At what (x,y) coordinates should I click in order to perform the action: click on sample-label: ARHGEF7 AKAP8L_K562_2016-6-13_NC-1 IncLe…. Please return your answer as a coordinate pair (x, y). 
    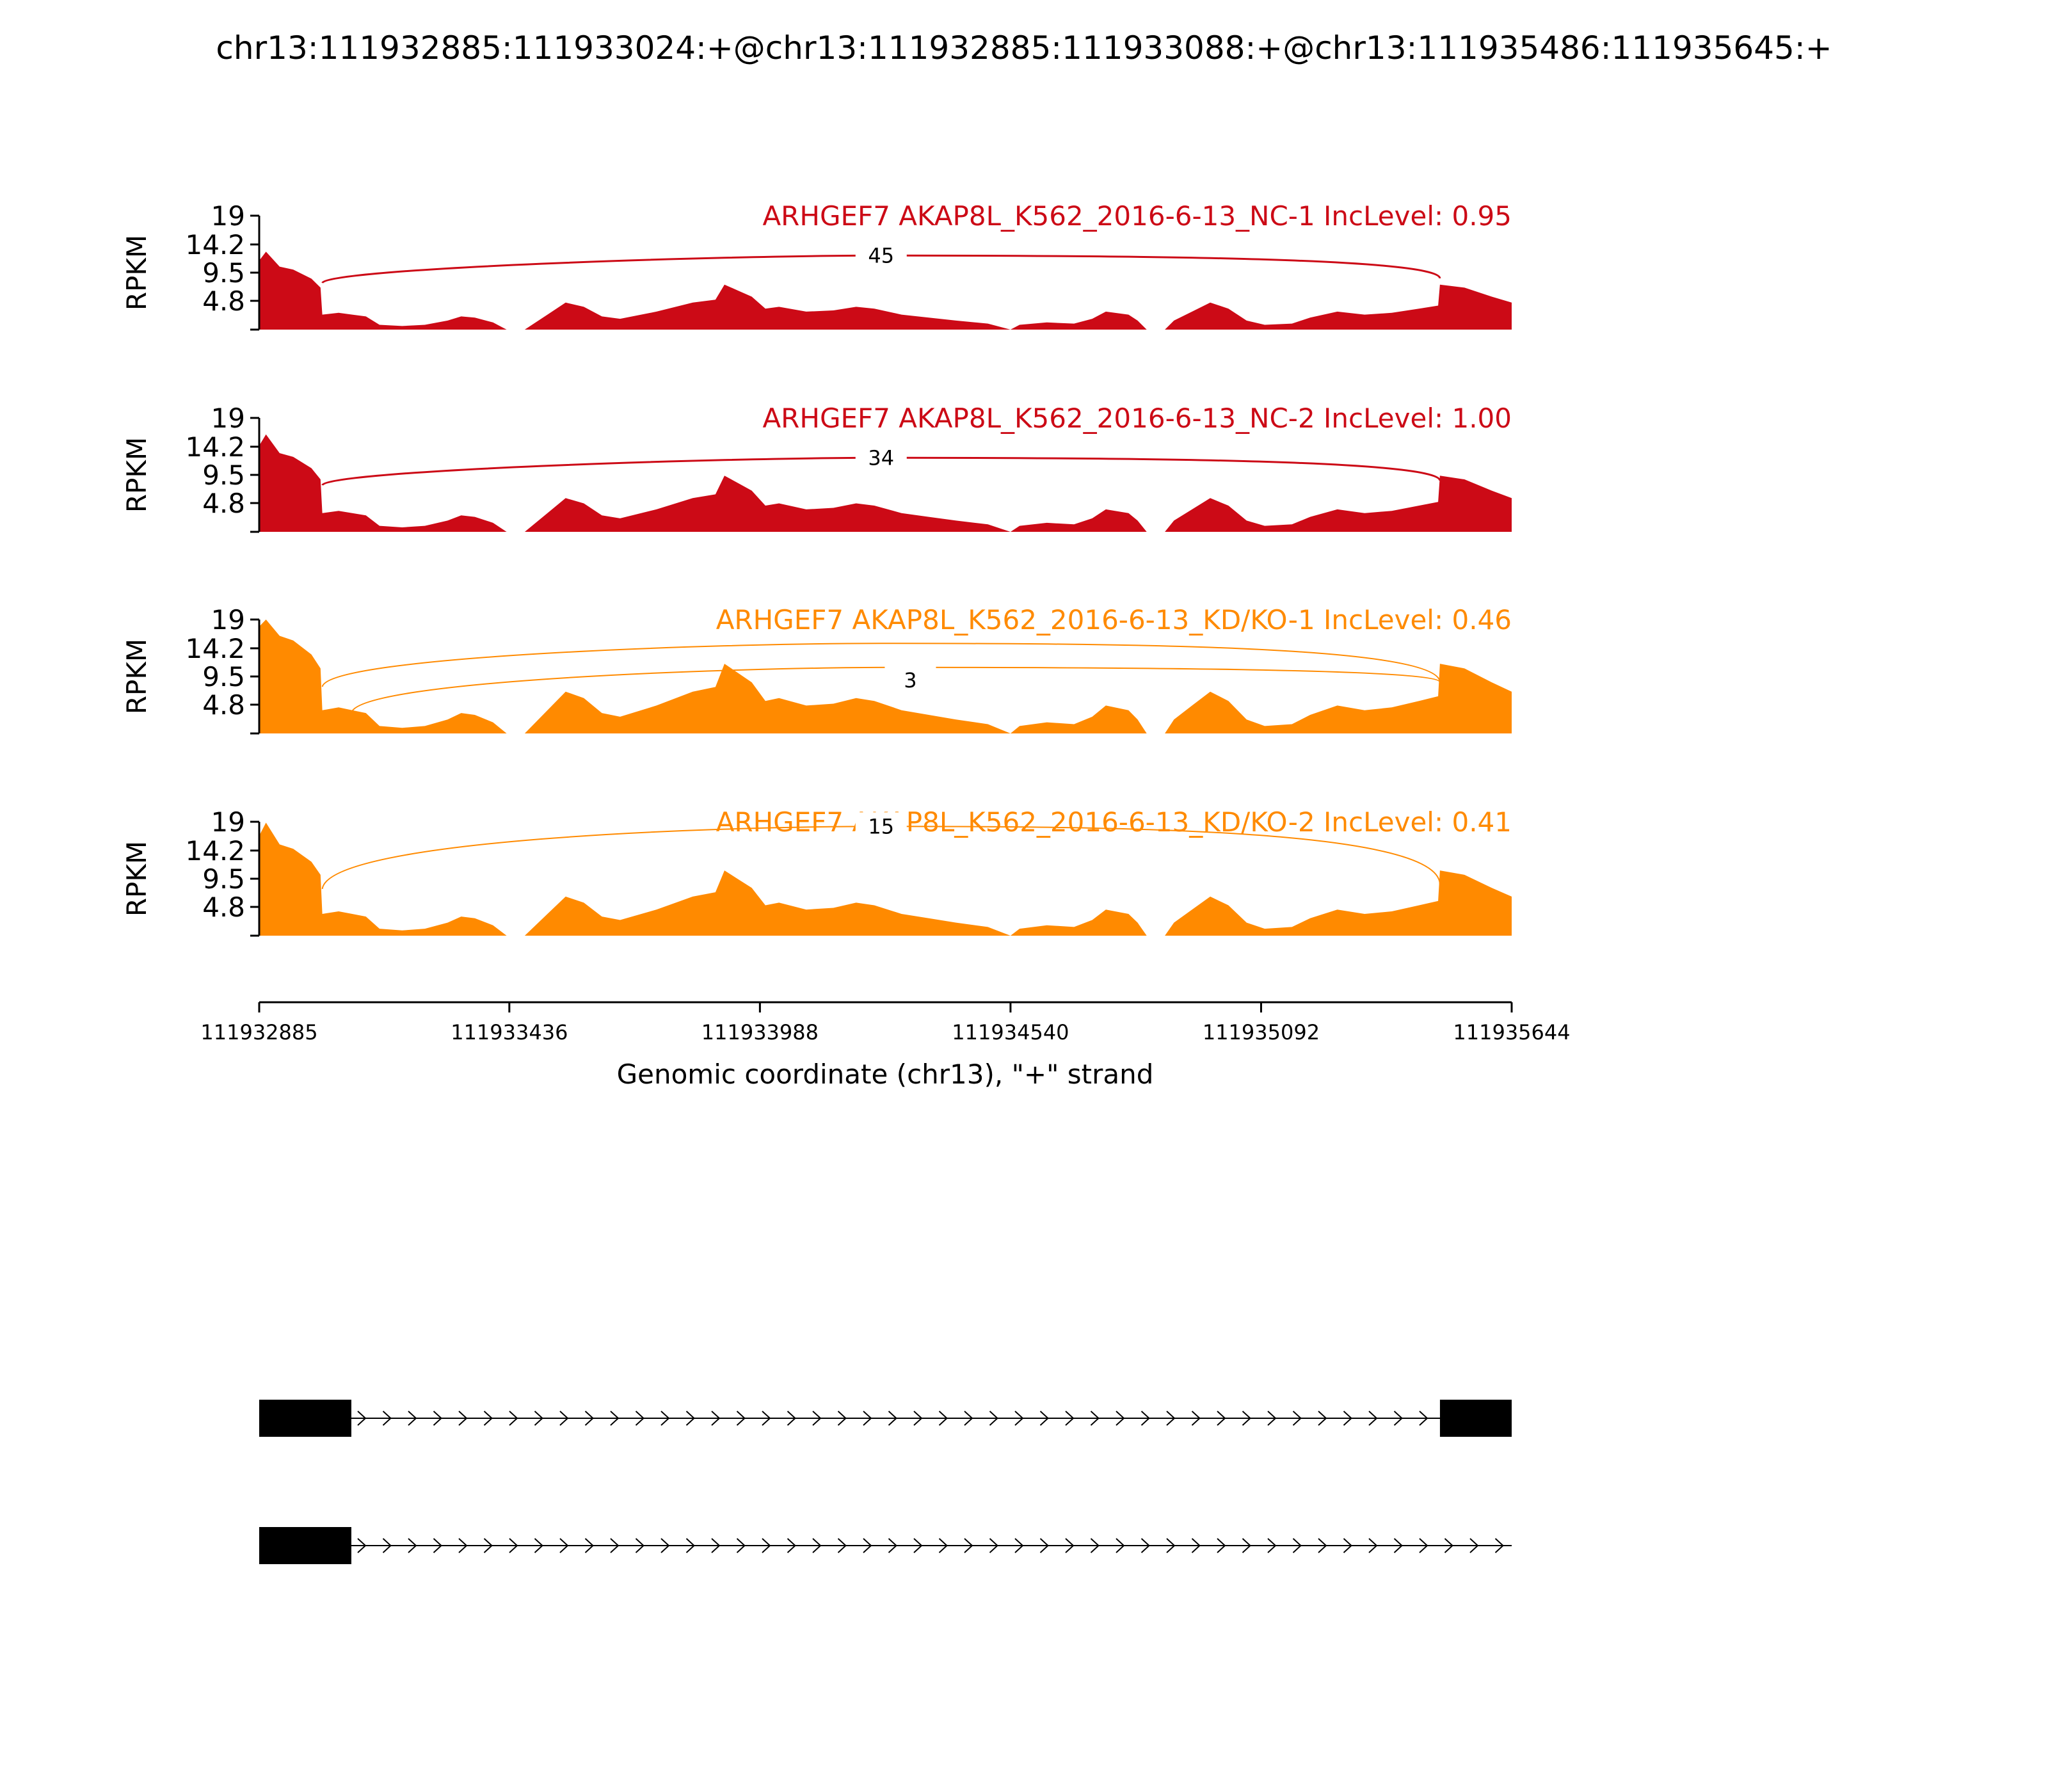
    Looking at the image, I should click on (1137, 216).